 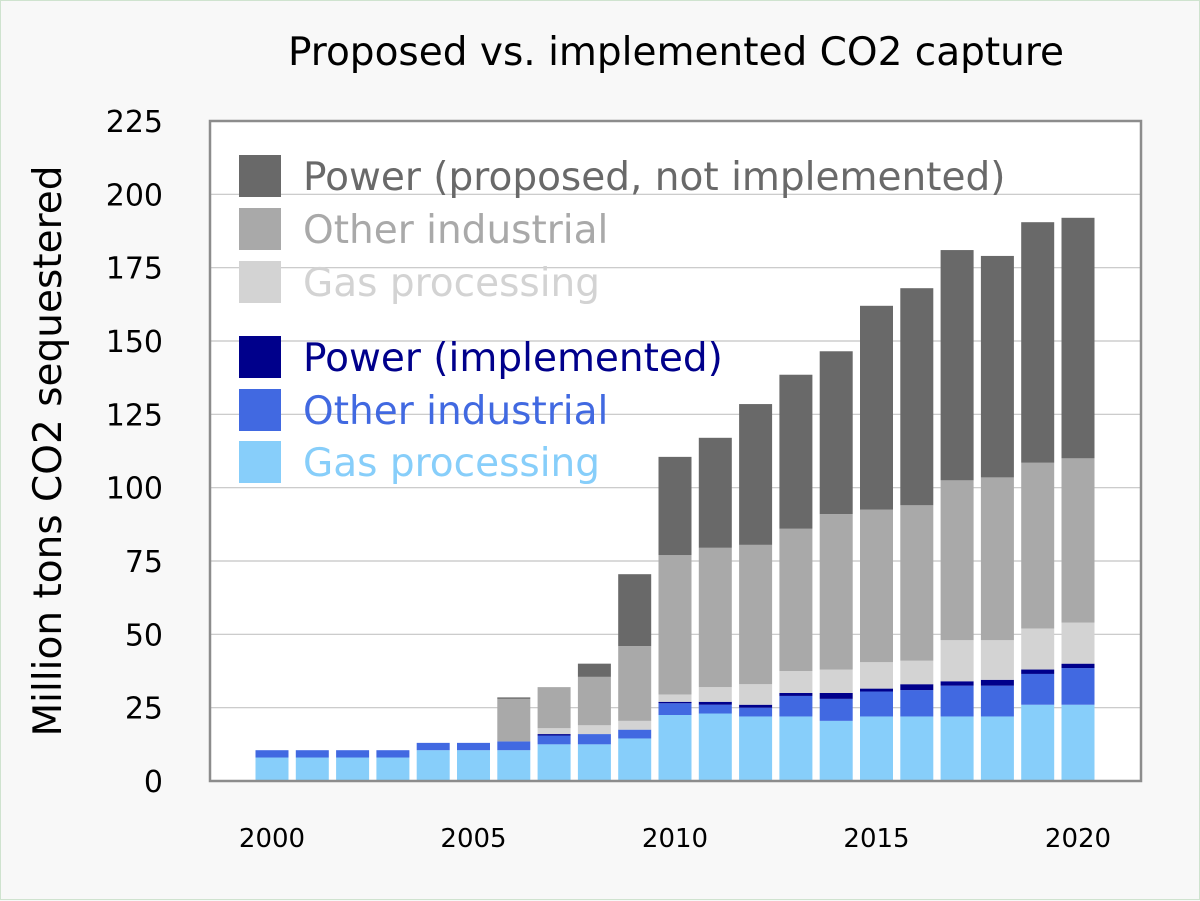 What do you see at coordinates (144, 562) in the screenshot?
I see `y-tick-label: 75` at bounding box center [144, 562].